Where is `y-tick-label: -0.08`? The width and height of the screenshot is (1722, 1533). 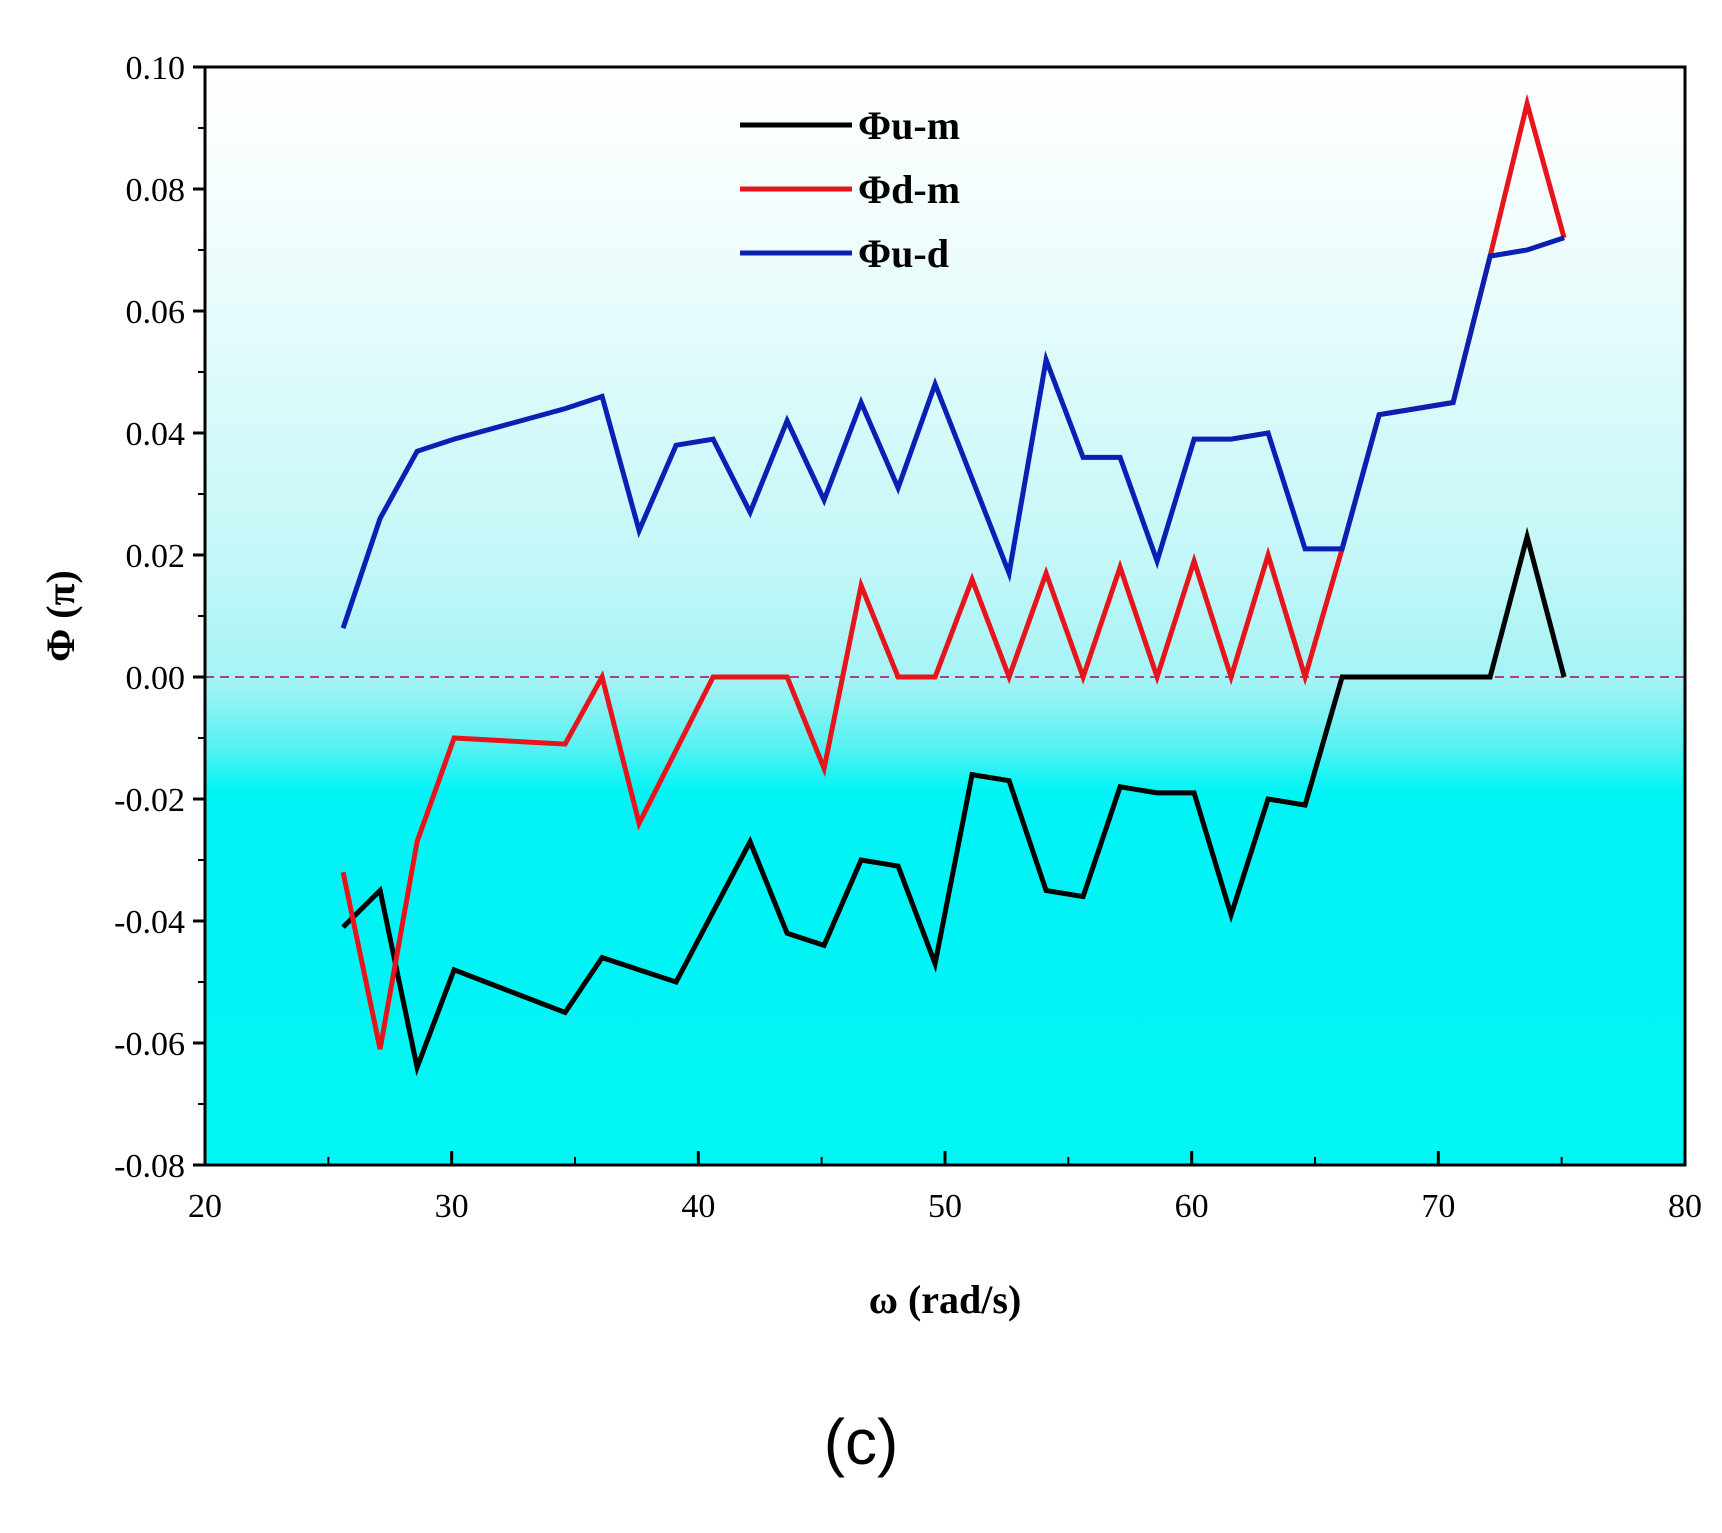
y-tick-label: -0.08 is located at coordinates (149, 1166).